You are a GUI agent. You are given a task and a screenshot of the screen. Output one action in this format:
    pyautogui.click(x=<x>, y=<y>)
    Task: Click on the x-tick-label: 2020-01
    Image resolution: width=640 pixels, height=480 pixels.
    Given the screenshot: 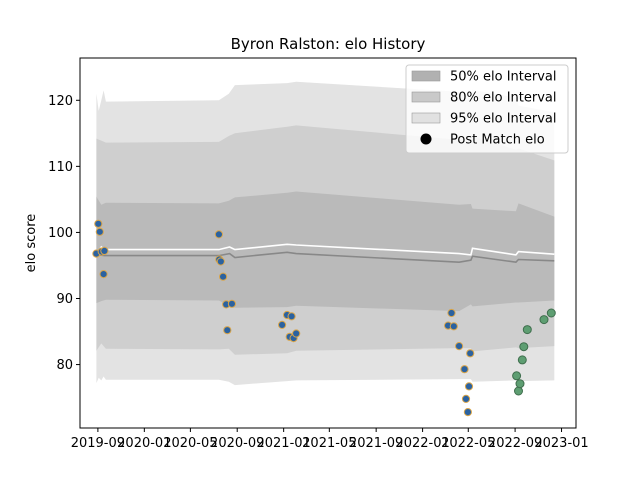 What is the action you would take?
    pyautogui.click(x=144, y=443)
    